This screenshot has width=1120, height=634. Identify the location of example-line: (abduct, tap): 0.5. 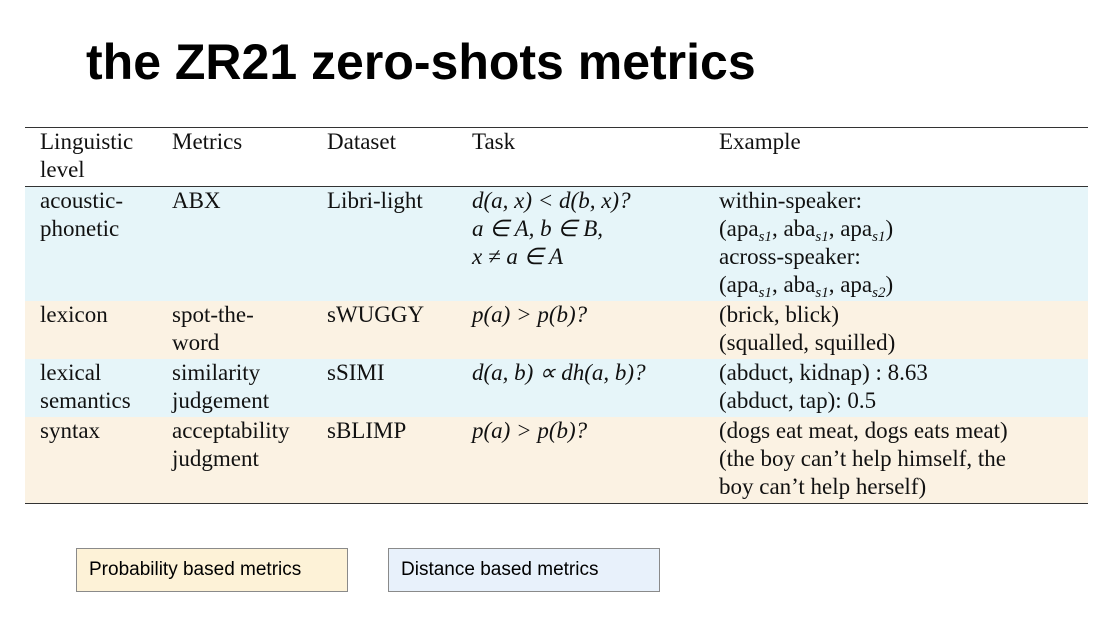
(798, 400).